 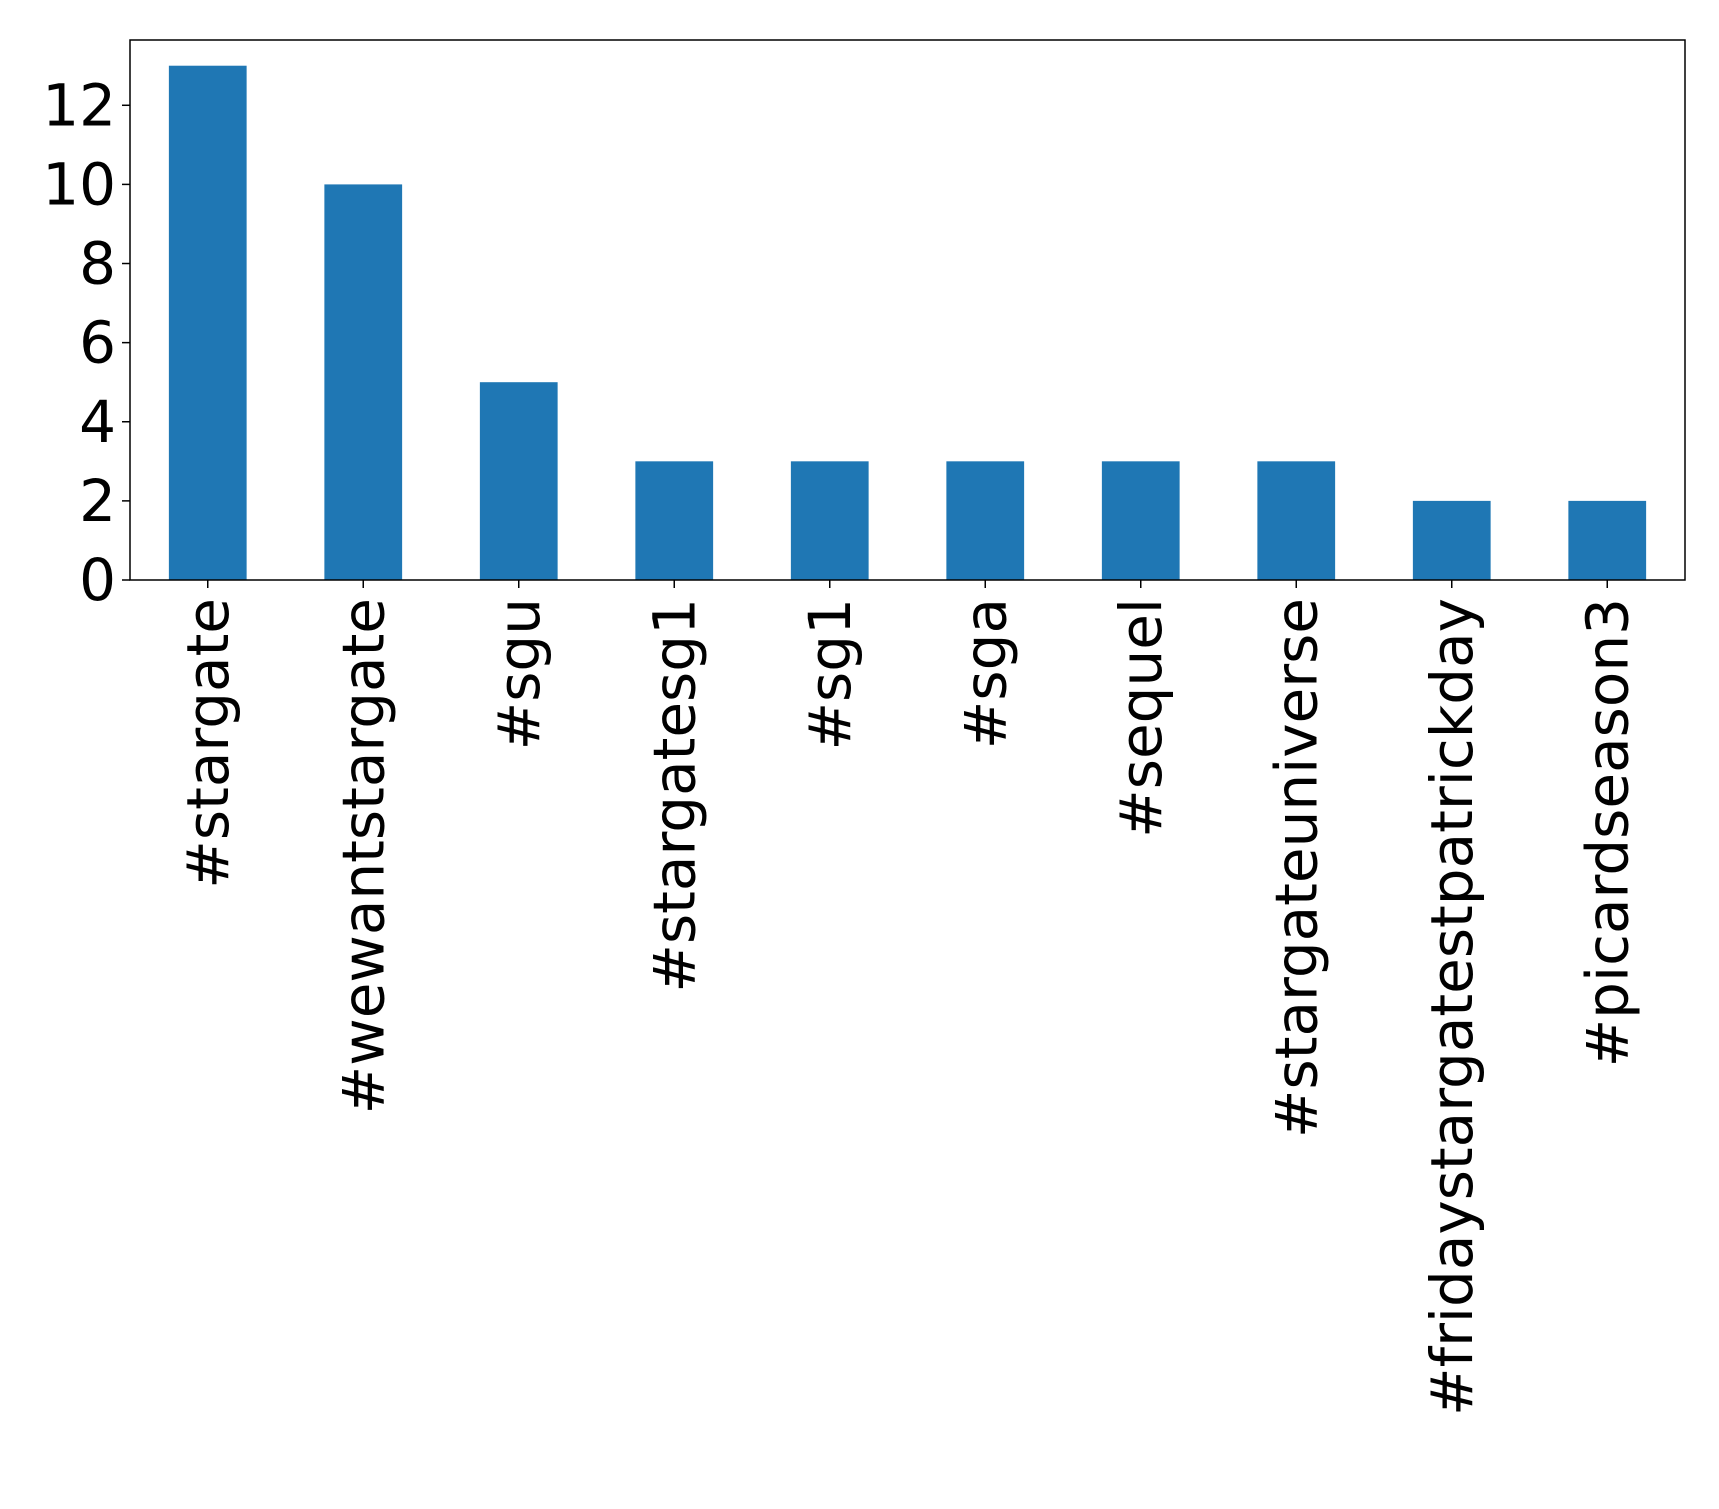 I want to click on x-tick-label: #picardseason3, so click(x=1607, y=832).